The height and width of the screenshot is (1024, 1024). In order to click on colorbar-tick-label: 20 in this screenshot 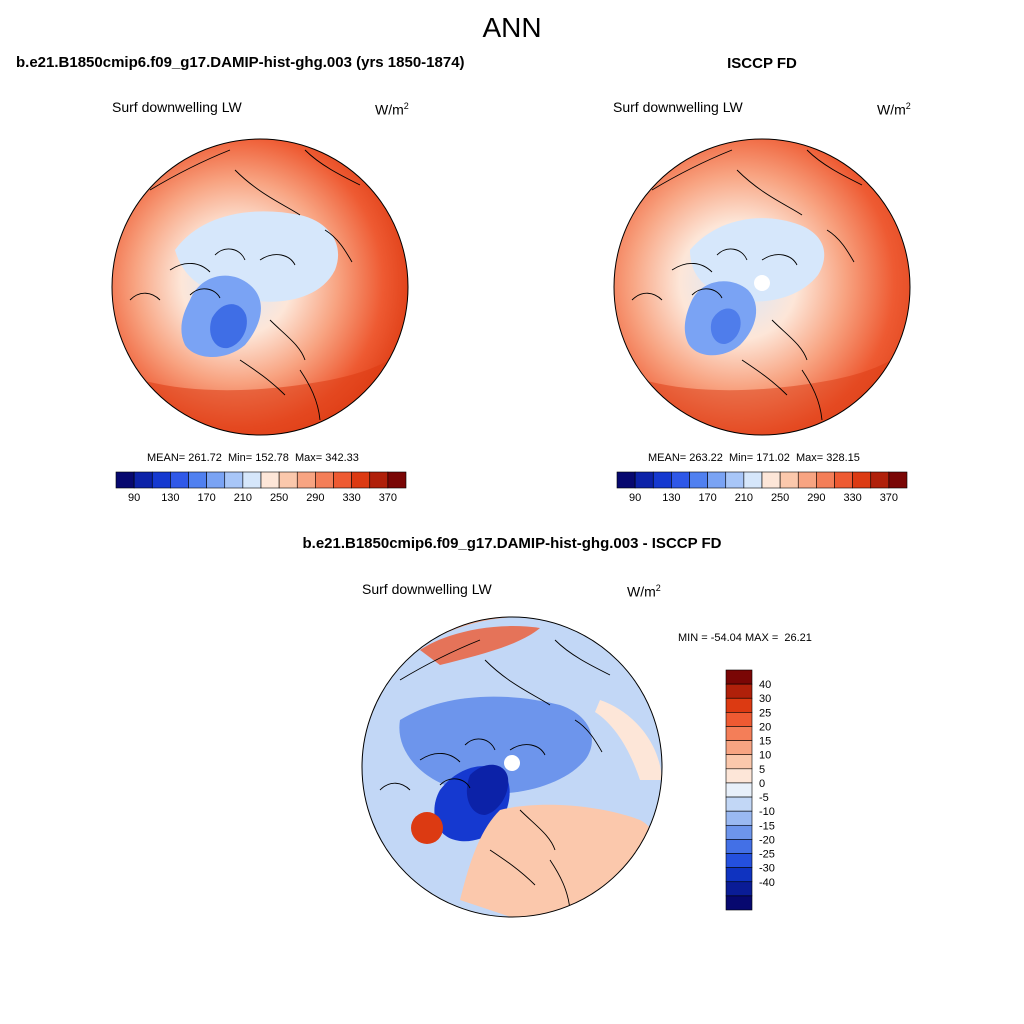, I will do `click(765, 727)`.